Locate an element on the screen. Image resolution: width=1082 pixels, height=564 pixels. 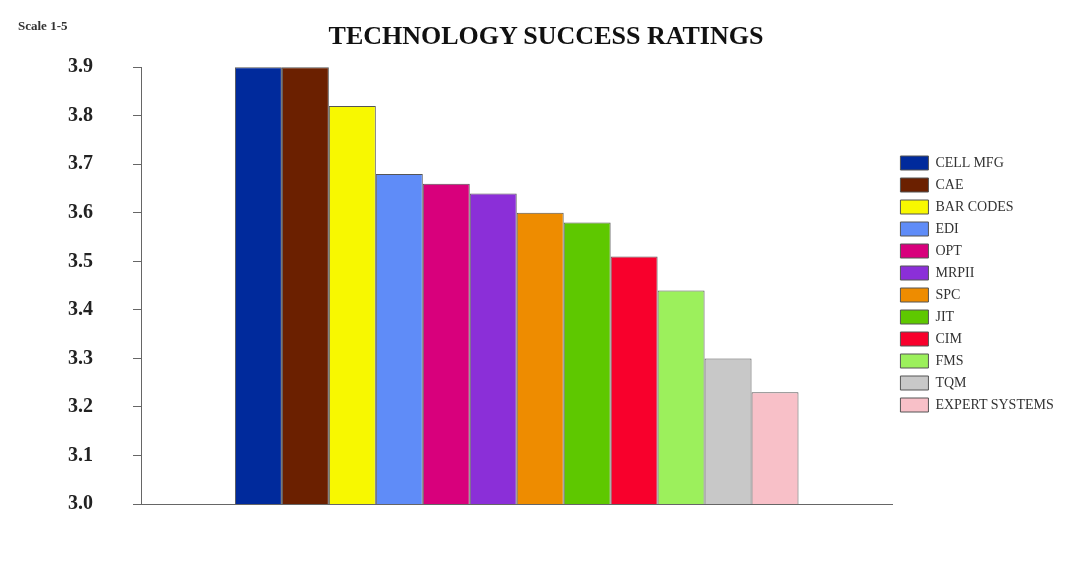
y-tick-label: 3.3 is located at coordinates (80, 356).